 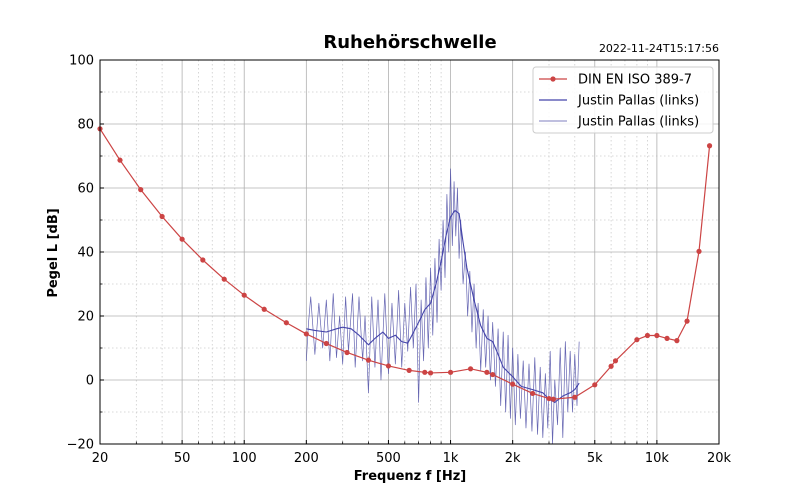 What do you see at coordinates (410, 476) in the screenshot?
I see `x-axis-label: Frequenz f [Hz]` at bounding box center [410, 476].